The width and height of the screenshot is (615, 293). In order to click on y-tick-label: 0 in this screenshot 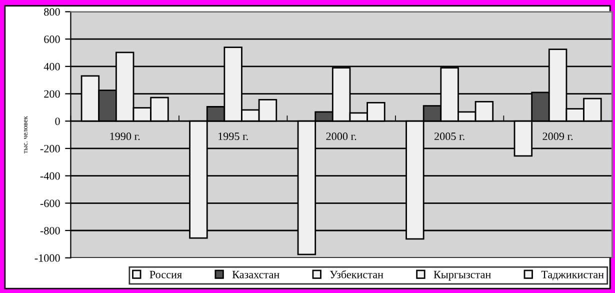, I will do `click(57, 122)`.